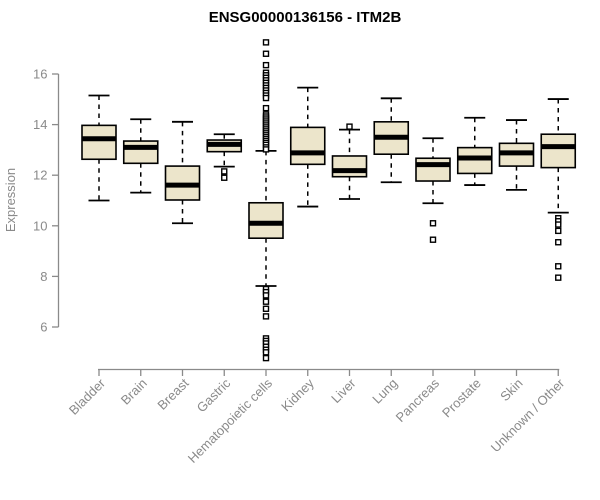 The width and height of the screenshot is (600, 500). What do you see at coordinates (99, 142) in the screenshot?
I see `box-bladder` at bounding box center [99, 142].